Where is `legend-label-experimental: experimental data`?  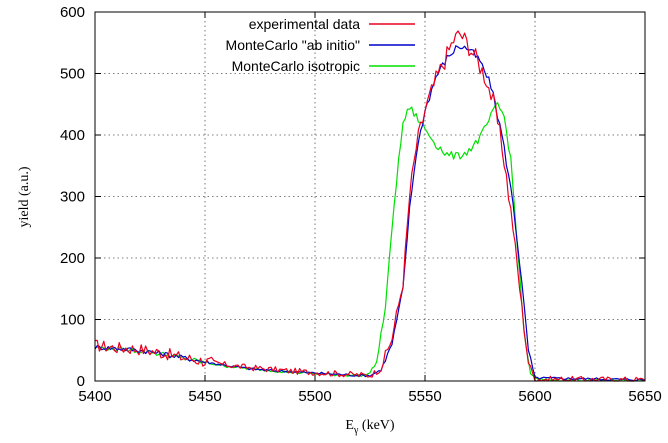
legend-label-experimental: experimental data is located at coordinates (305, 24).